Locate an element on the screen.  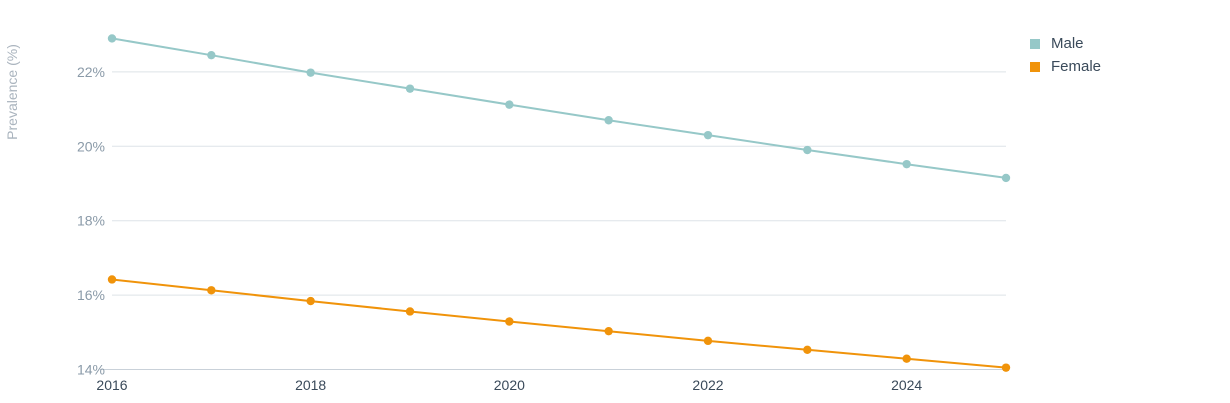
y-tick-label: 22% is located at coordinates (91, 72).